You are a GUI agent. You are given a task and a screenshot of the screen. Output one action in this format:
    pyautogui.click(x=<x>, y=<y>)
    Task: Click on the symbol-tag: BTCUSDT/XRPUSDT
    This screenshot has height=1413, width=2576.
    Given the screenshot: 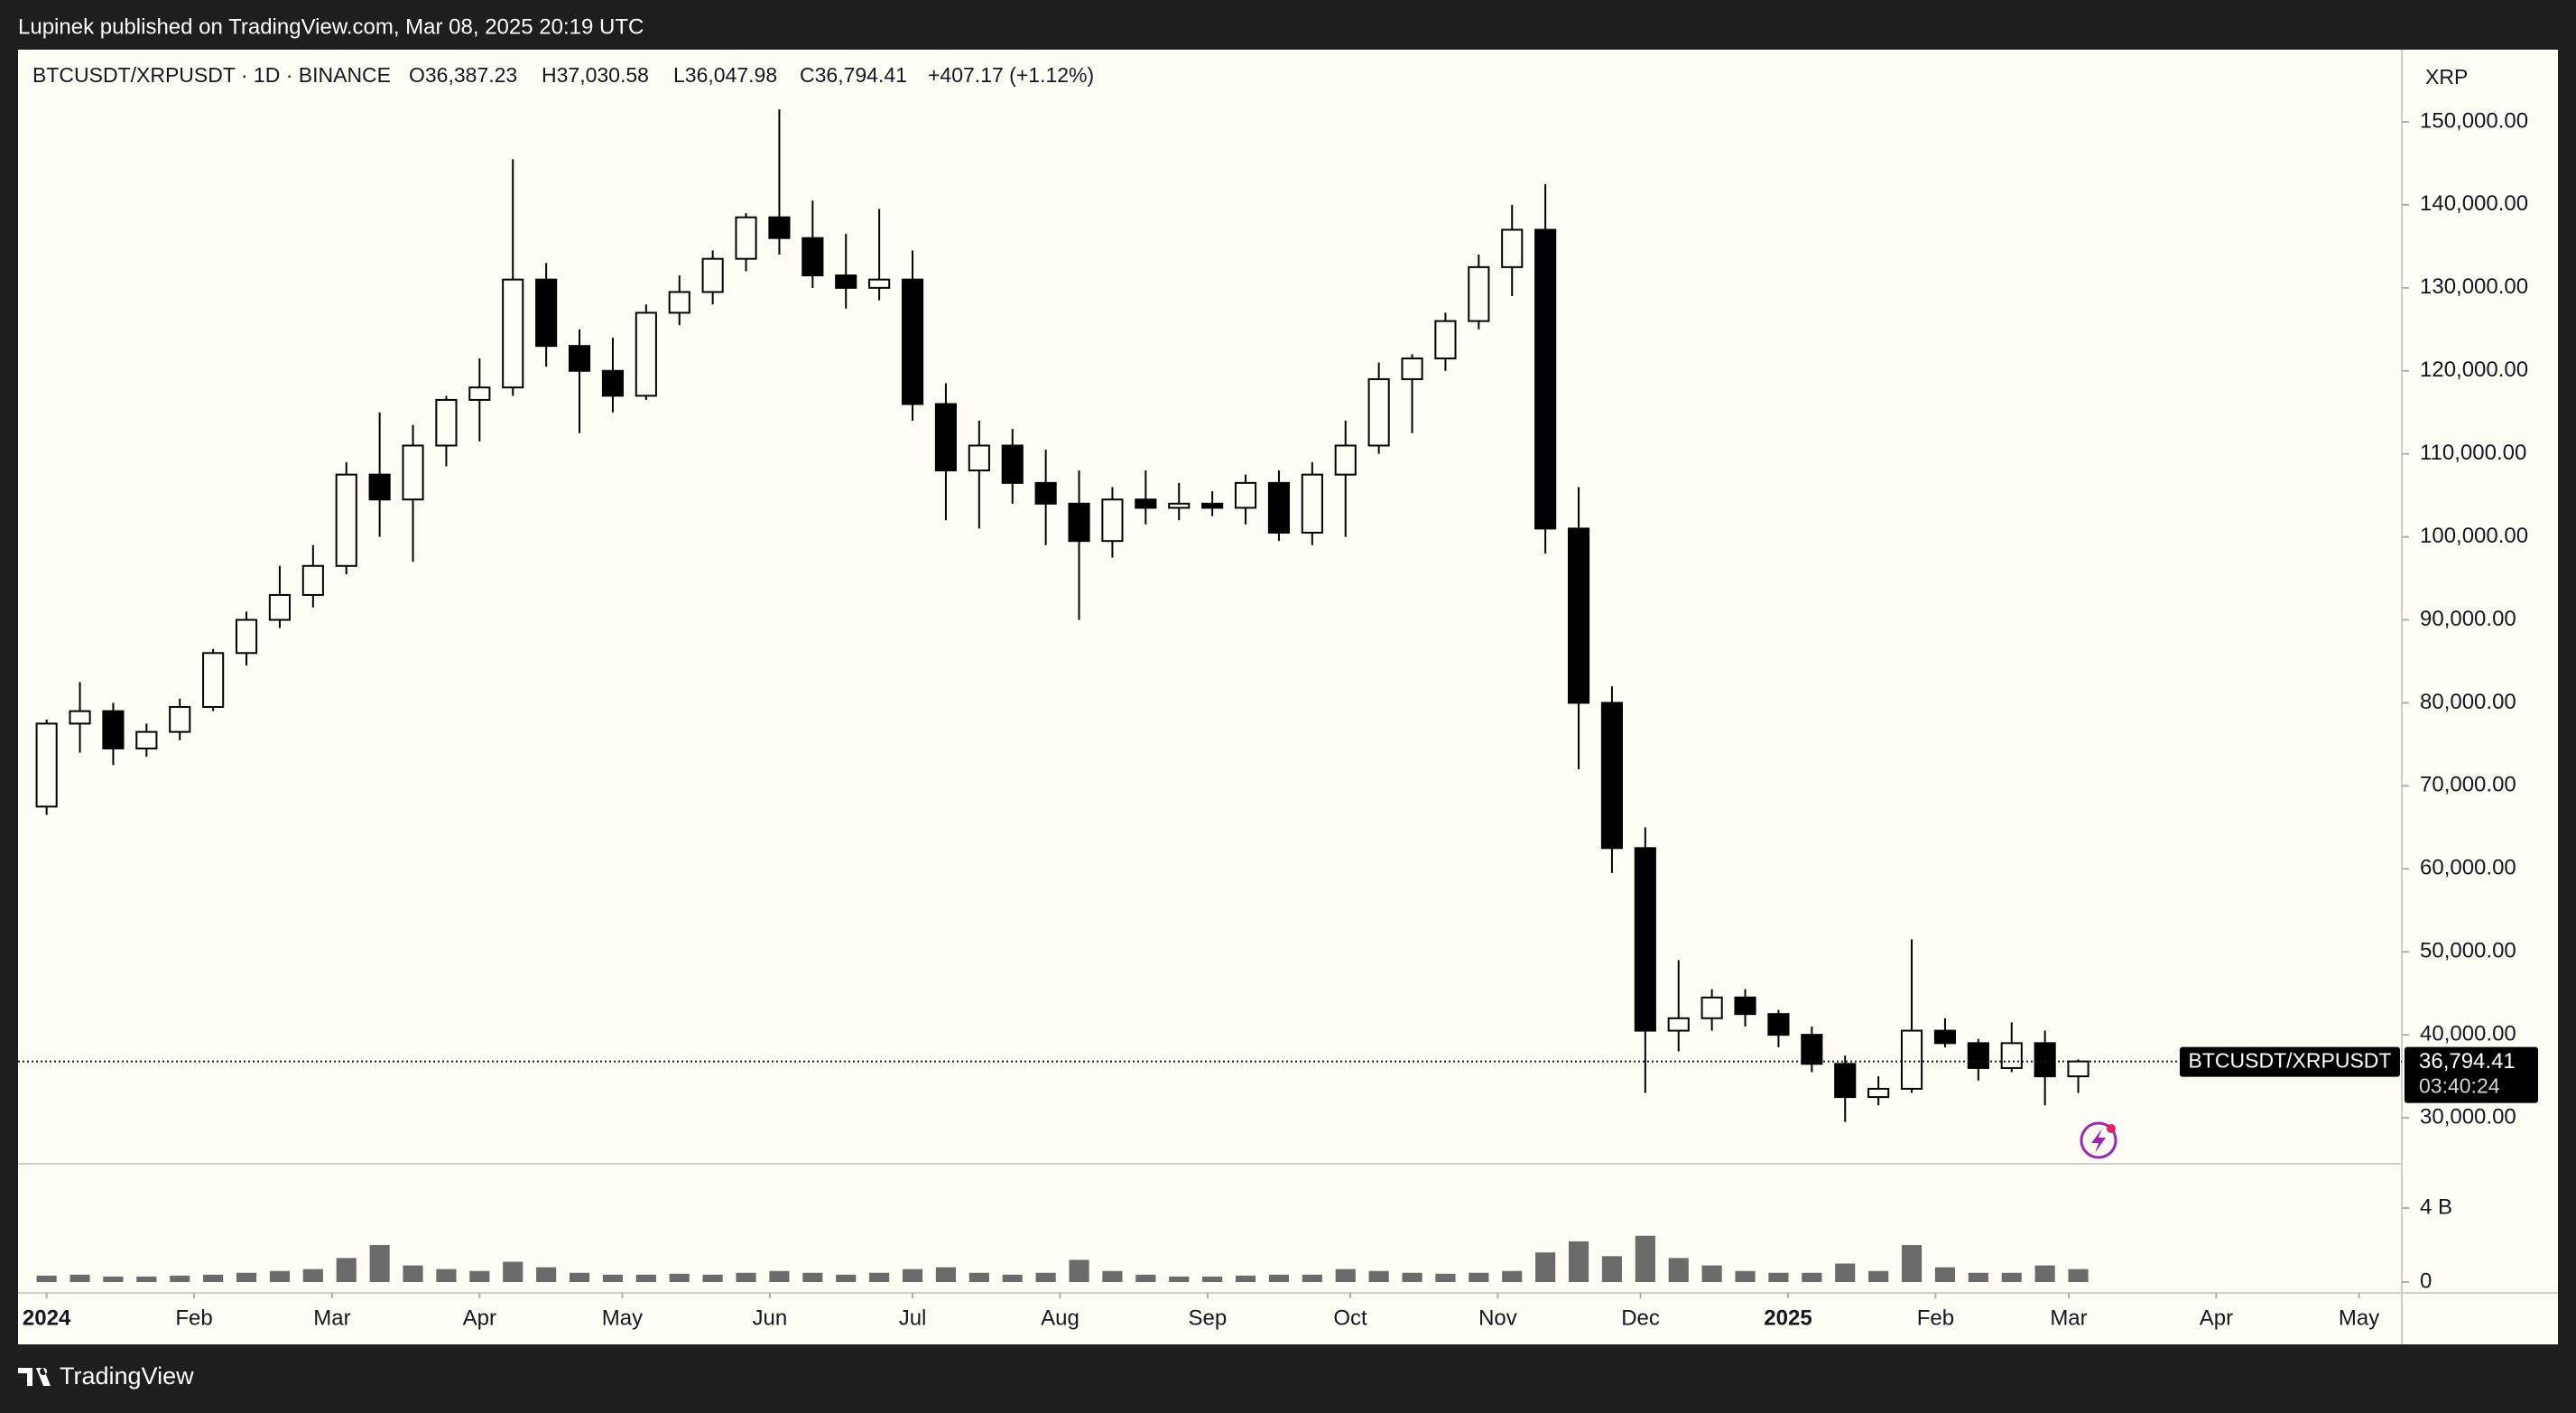 What is the action you would take?
    pyautogui.click(x=2290, y=1061)
    